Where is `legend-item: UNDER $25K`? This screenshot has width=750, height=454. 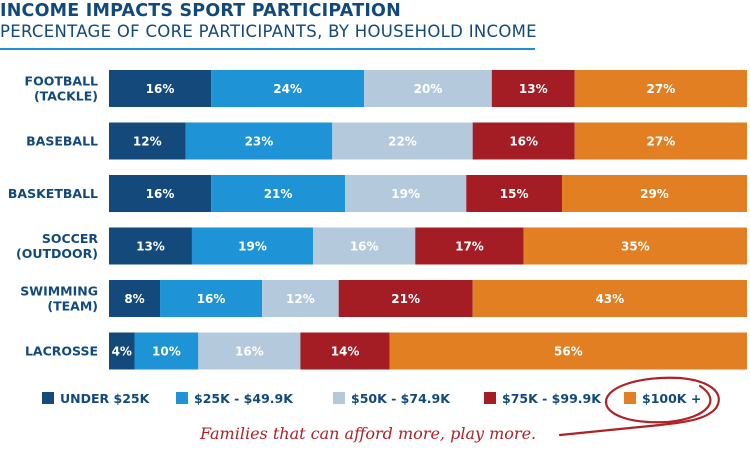
legend-item: UNDER $25K is located at coordinates (95, 398).